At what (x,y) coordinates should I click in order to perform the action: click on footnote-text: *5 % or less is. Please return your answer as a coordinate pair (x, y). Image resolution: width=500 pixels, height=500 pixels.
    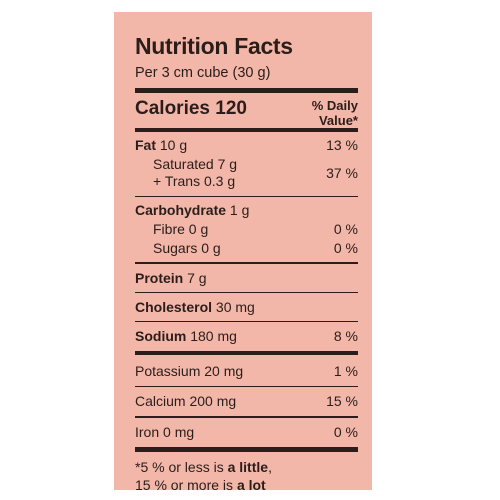
    Looking at the image, I should click on (181, 466).